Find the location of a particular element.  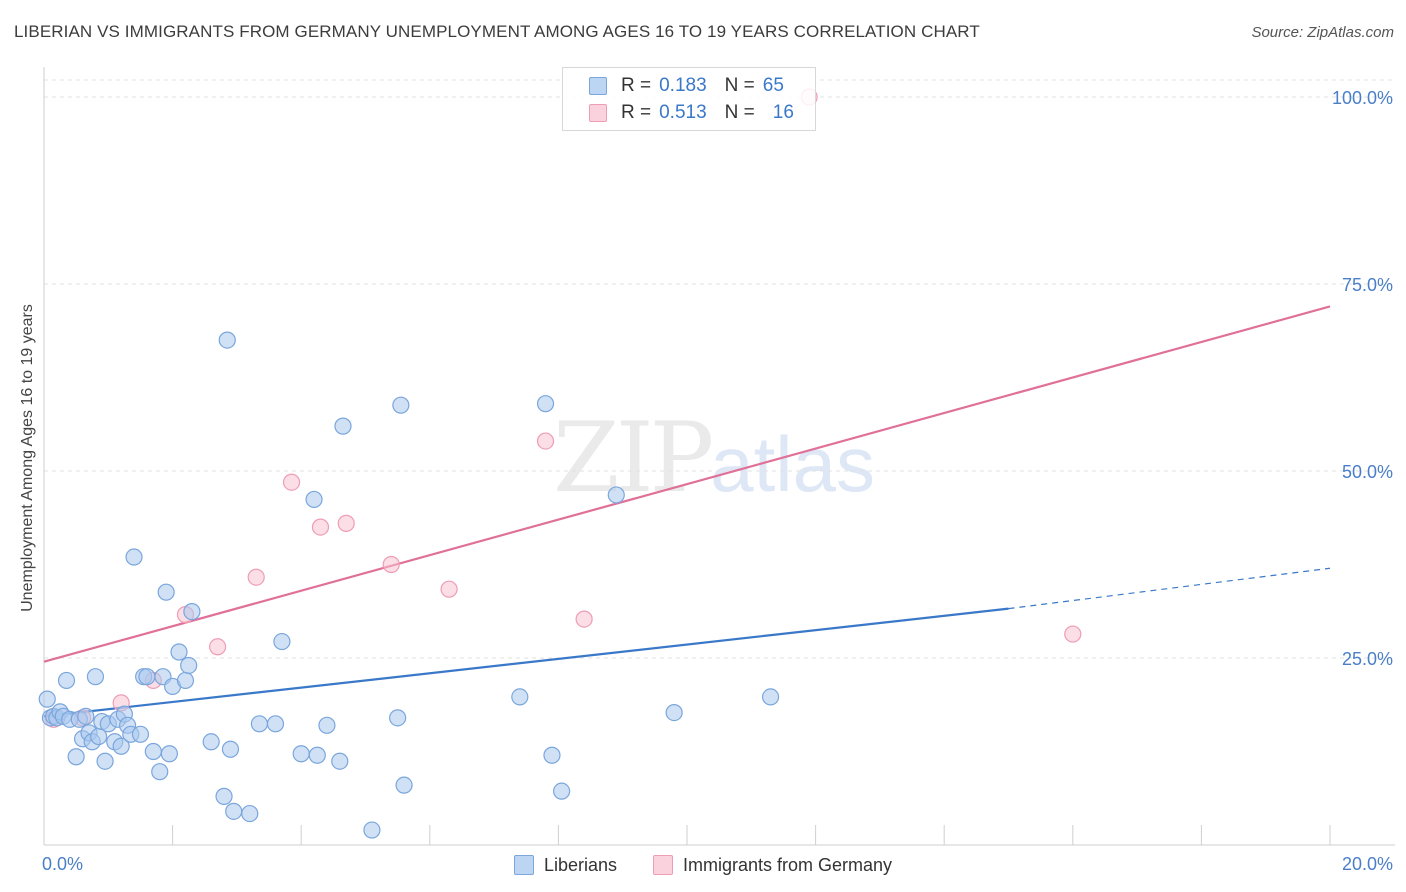

watermark-atlas: atlas is located at coordinates (792, 464).